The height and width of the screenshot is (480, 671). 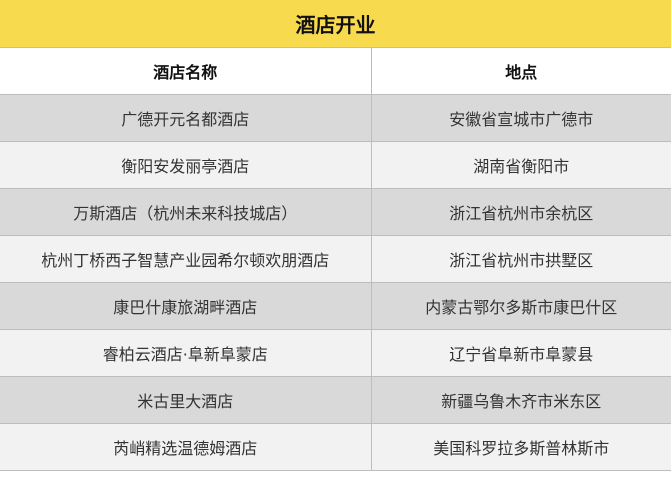 What do you see at coordinates (186, 71) in the screenshot?
I see `header-hotel-name: 酒店名称` at bounding box center [186, 71].